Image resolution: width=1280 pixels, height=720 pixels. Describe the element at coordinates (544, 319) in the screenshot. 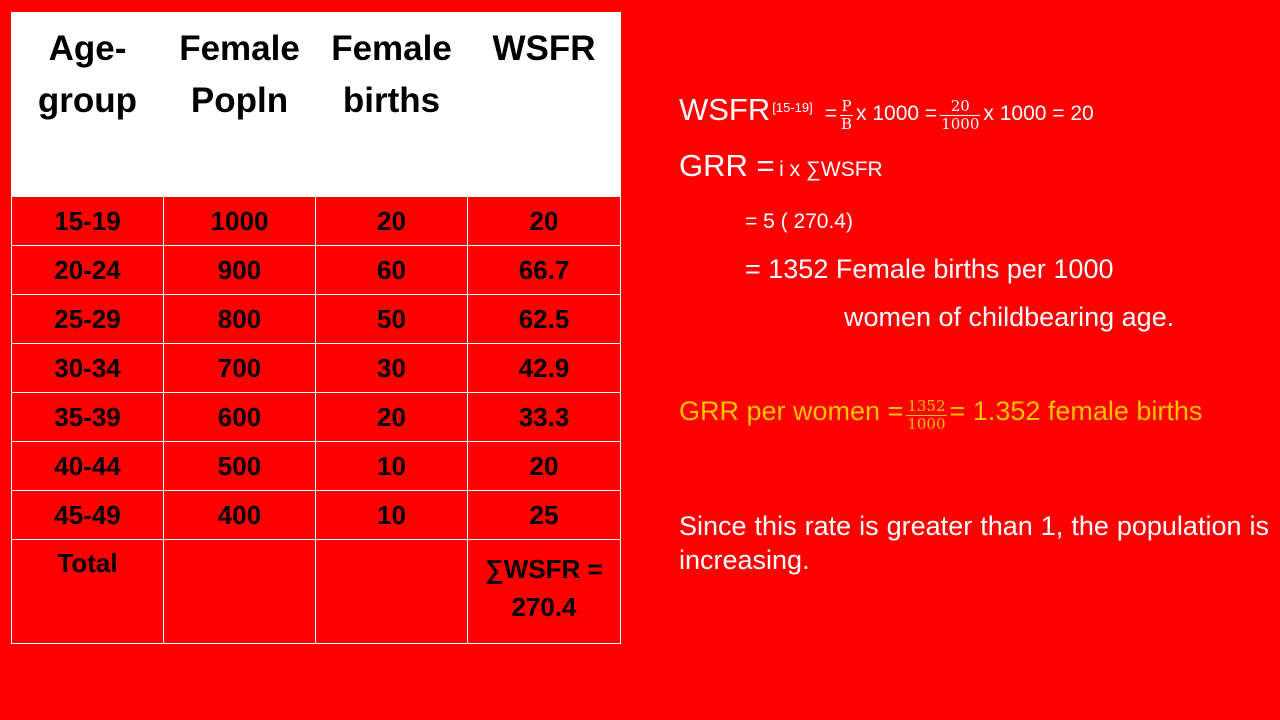

I see `cell-wsfr: 62.5` at that location.